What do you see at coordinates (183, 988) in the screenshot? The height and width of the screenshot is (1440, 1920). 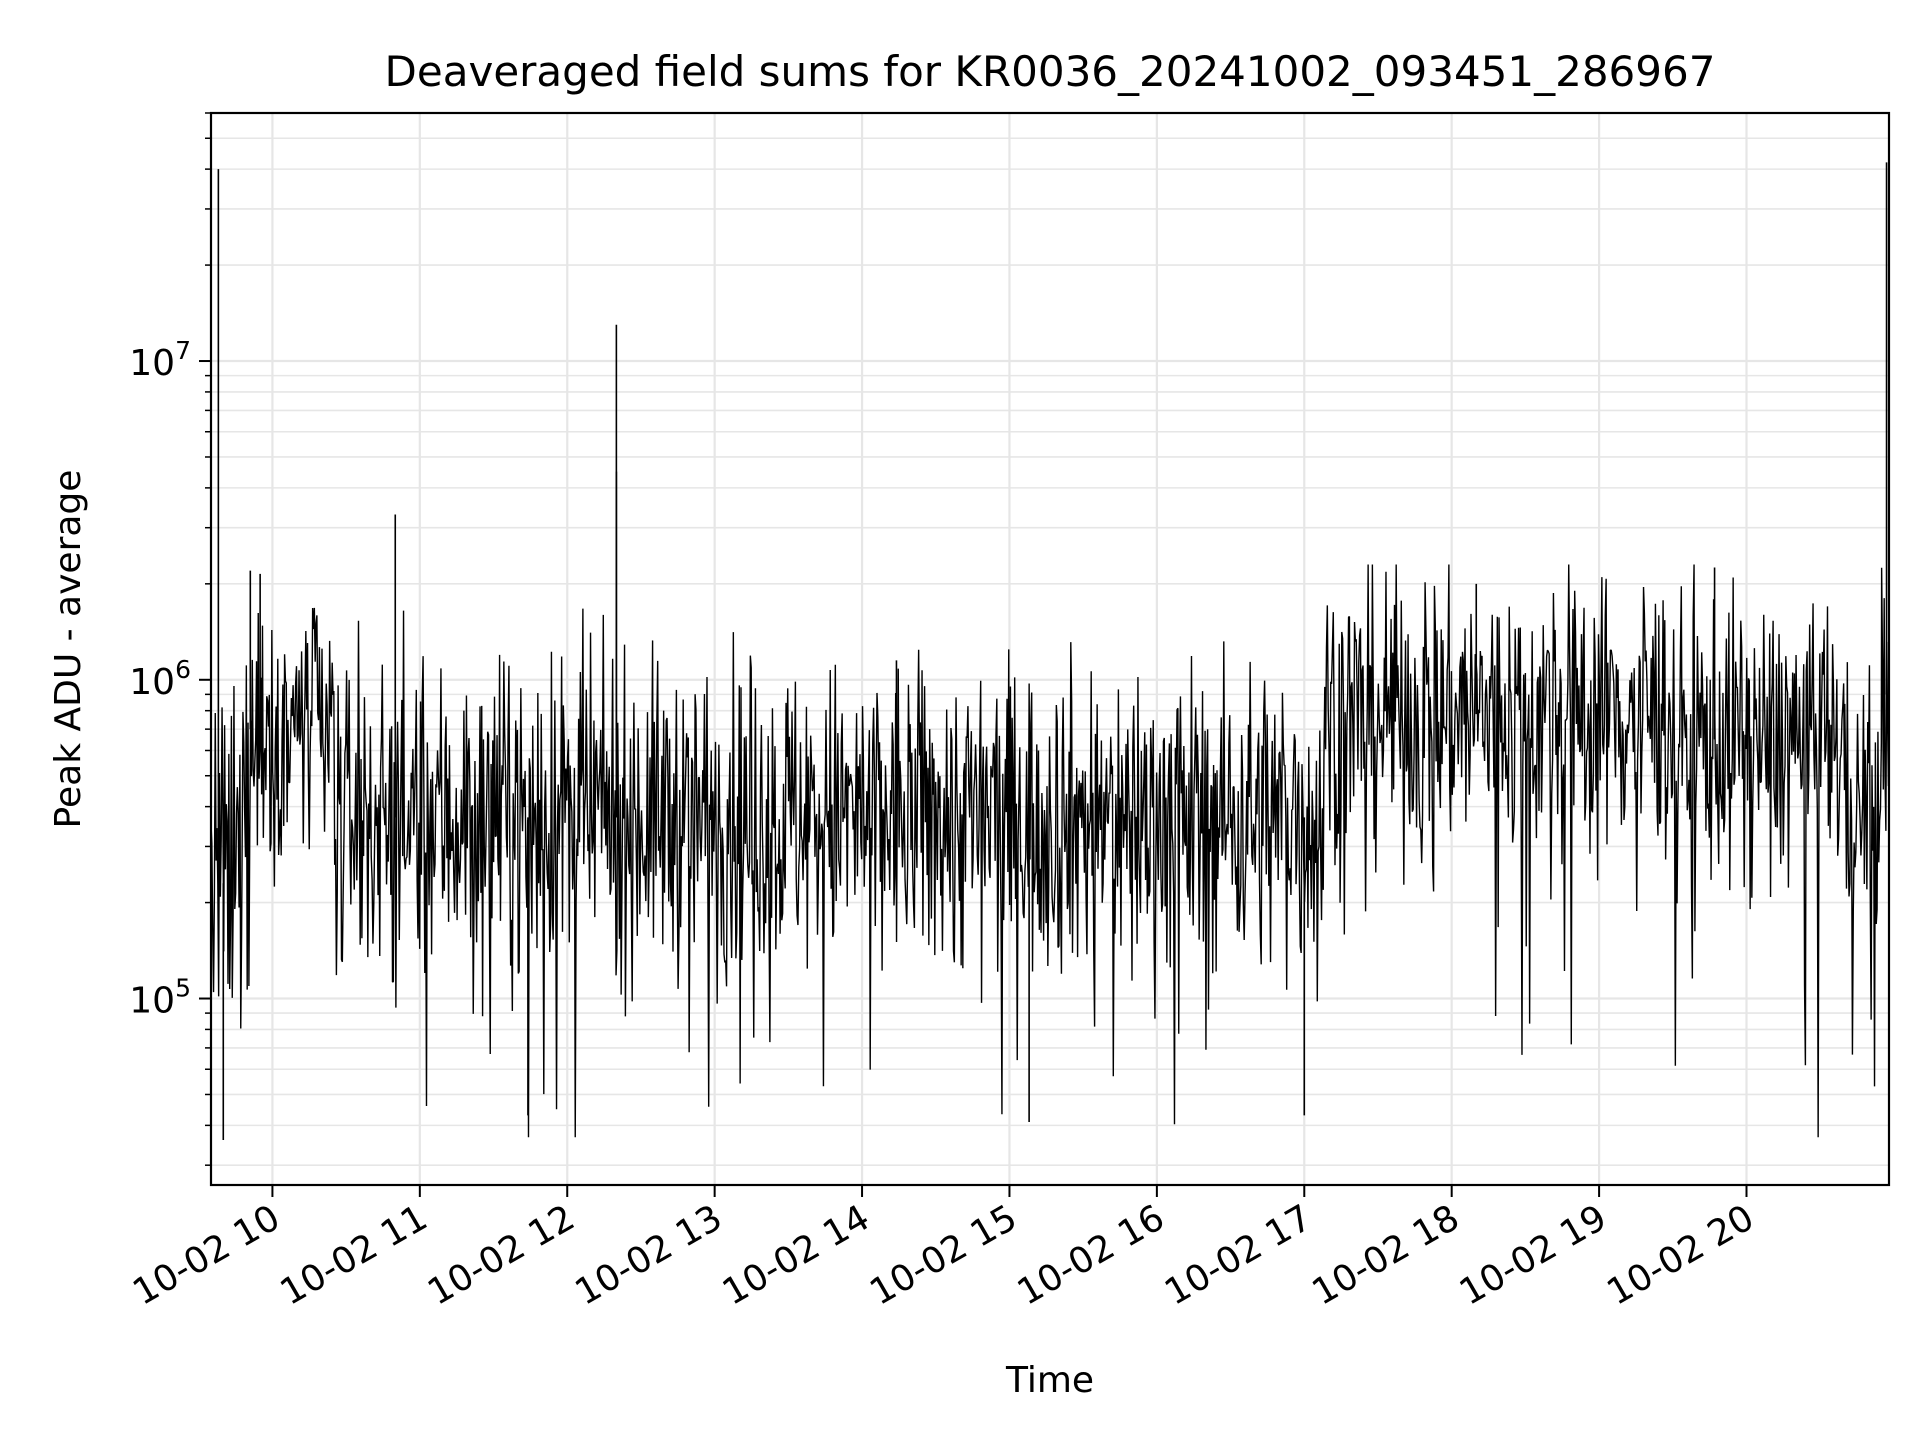 I see `y-tick-label-exponent: 5` at bounding box center [183, 988].